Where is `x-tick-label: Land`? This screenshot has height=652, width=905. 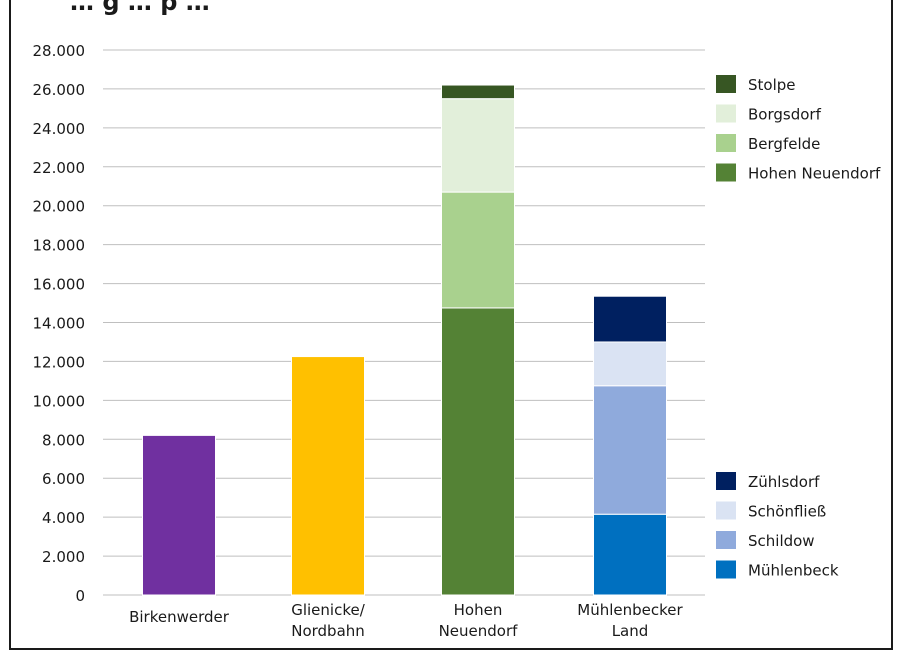
x-tick-label: Land is located at coordinates (630, 631).